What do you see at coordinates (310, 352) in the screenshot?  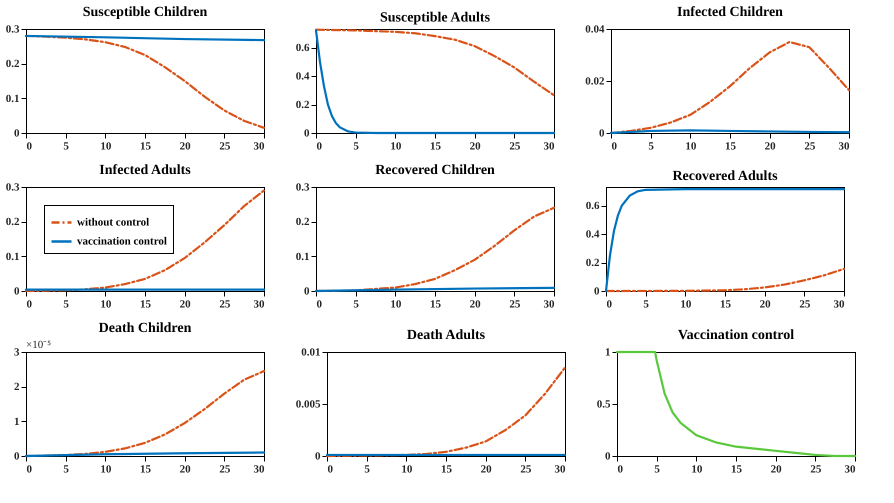 I see `y-tick-label: 0.01` at bounding box center [310, 352].